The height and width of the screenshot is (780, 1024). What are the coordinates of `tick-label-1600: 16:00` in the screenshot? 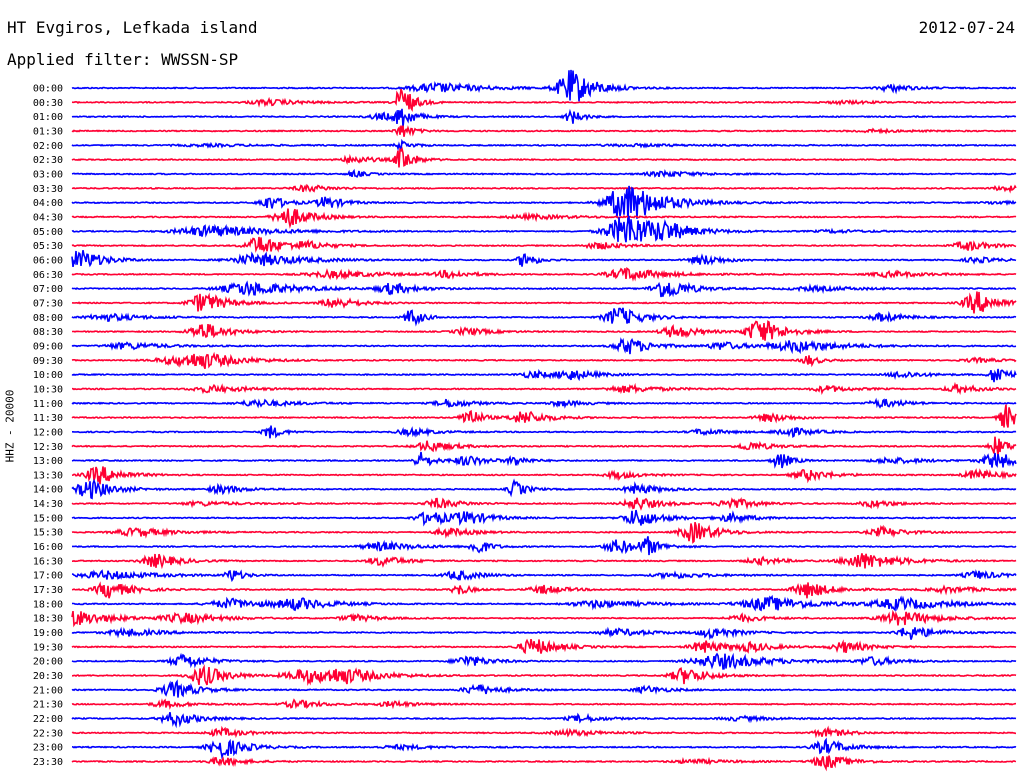 It's located at (48, 547).